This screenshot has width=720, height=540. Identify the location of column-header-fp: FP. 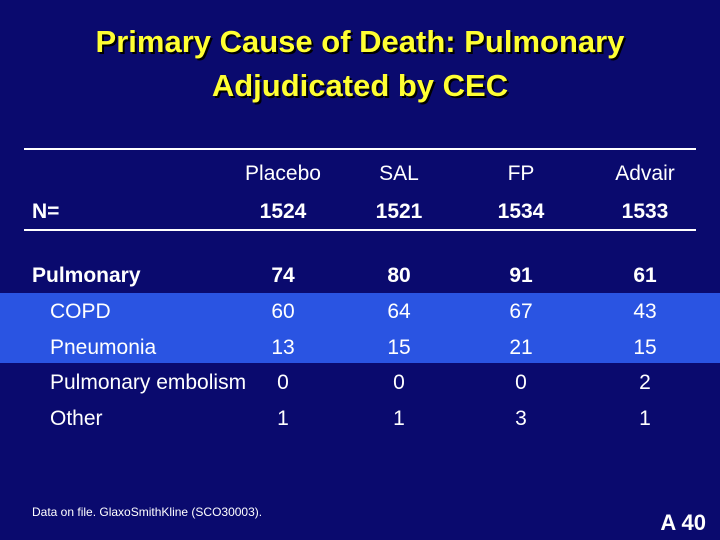
(521, 173).